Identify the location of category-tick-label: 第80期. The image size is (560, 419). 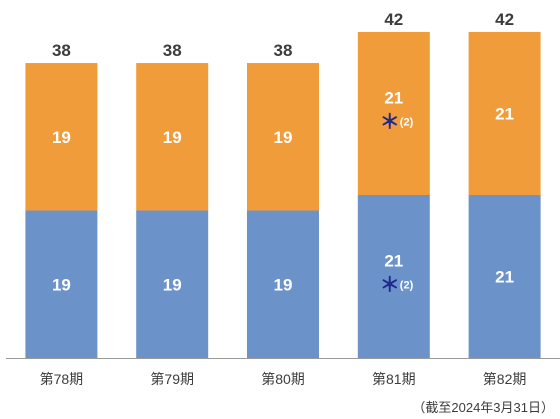
(283, 379).